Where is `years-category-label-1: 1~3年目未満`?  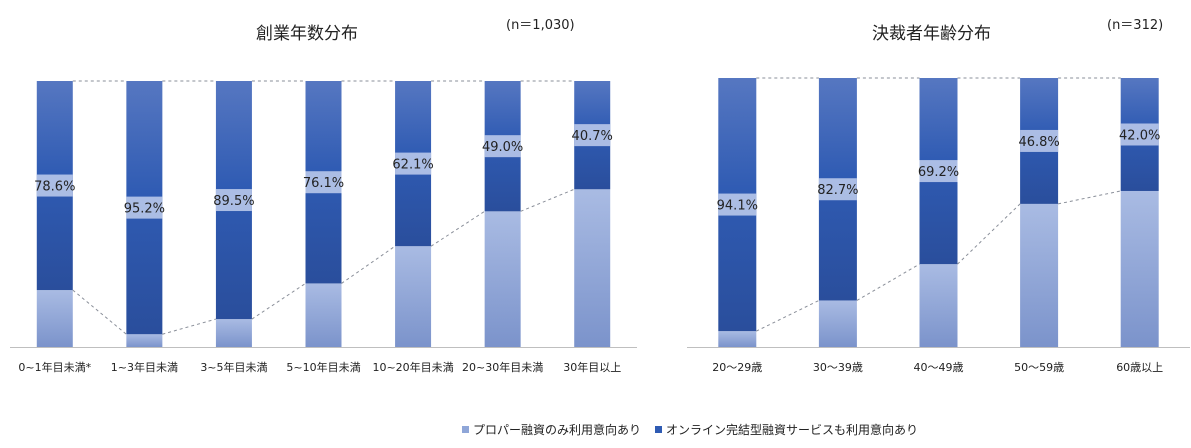 years-category-label-1: 1~3年目未満 is located at coordinates (144, 367).